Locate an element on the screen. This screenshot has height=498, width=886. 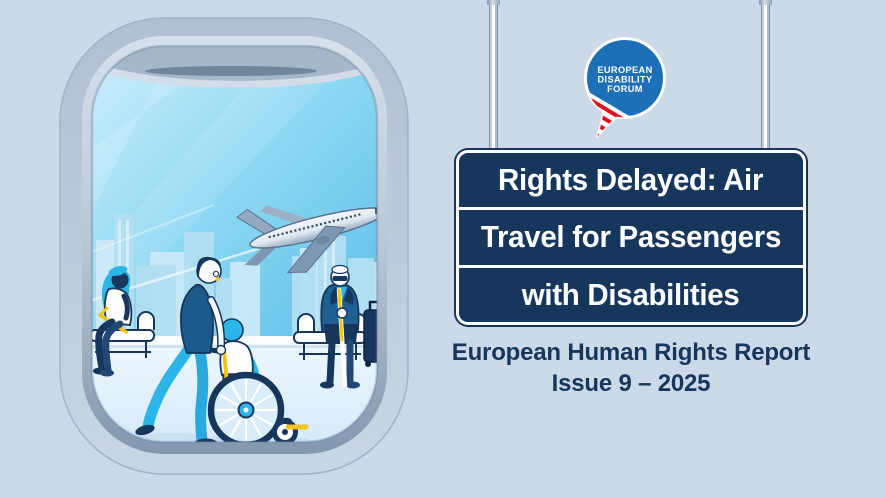
man-pushing-wheelchair is located at coordinates (181, 349).